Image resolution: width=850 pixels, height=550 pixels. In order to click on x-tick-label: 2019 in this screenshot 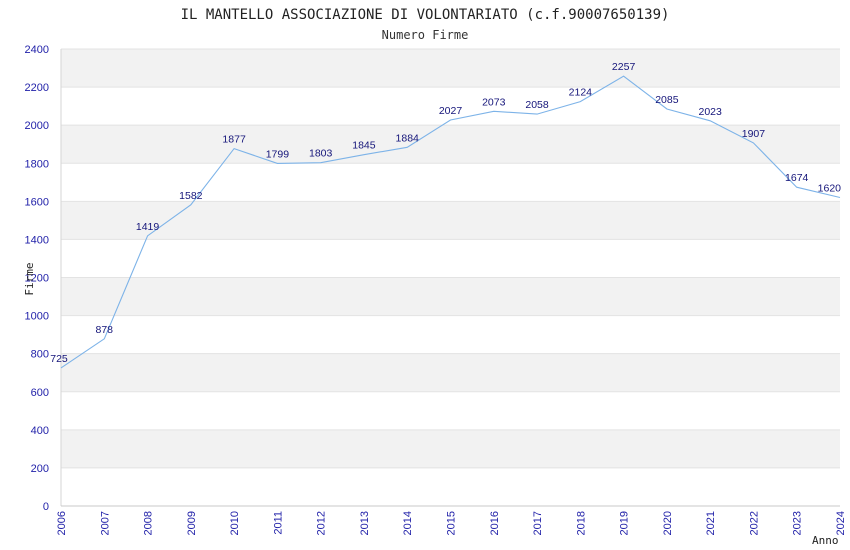, I will do `click(625, 523)`.